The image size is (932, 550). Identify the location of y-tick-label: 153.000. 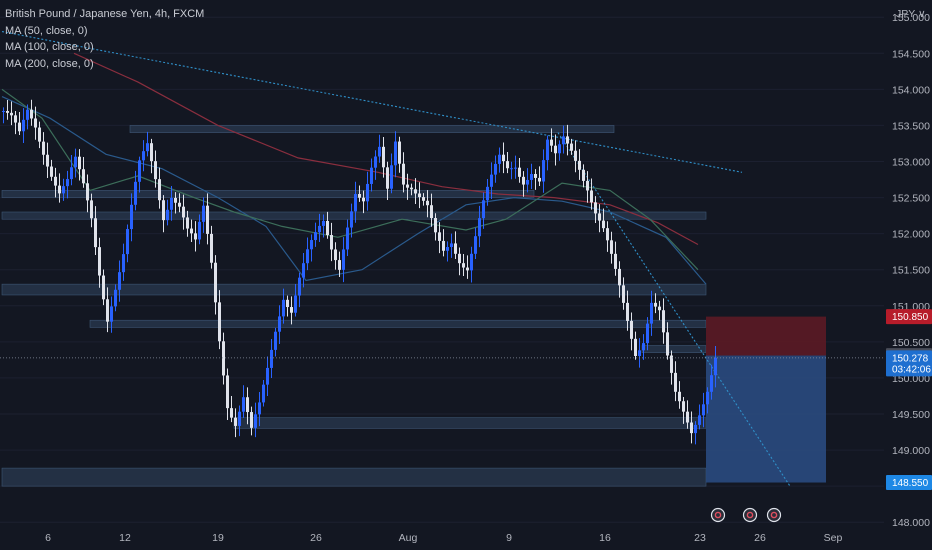
(911, 163).